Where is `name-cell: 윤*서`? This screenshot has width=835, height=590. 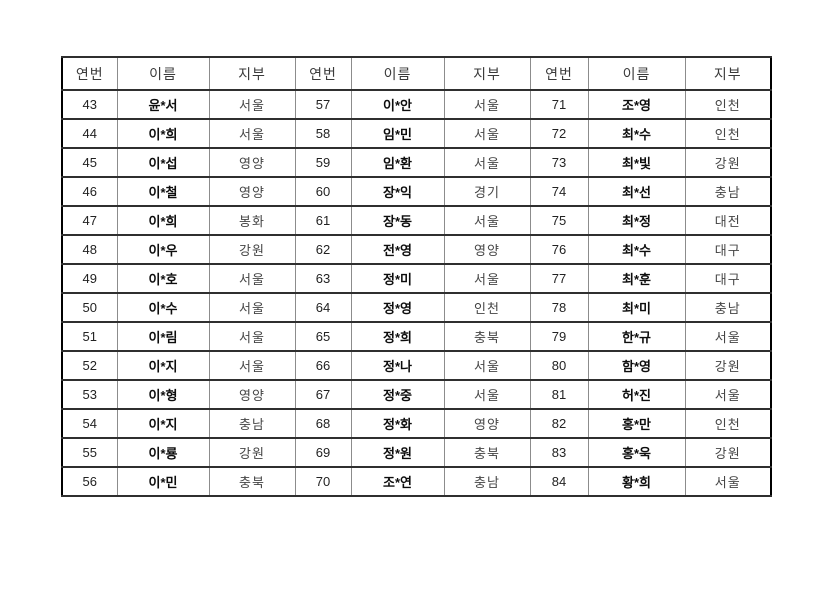
name-cell: 윤*서 is located at coordinates (163, 104).